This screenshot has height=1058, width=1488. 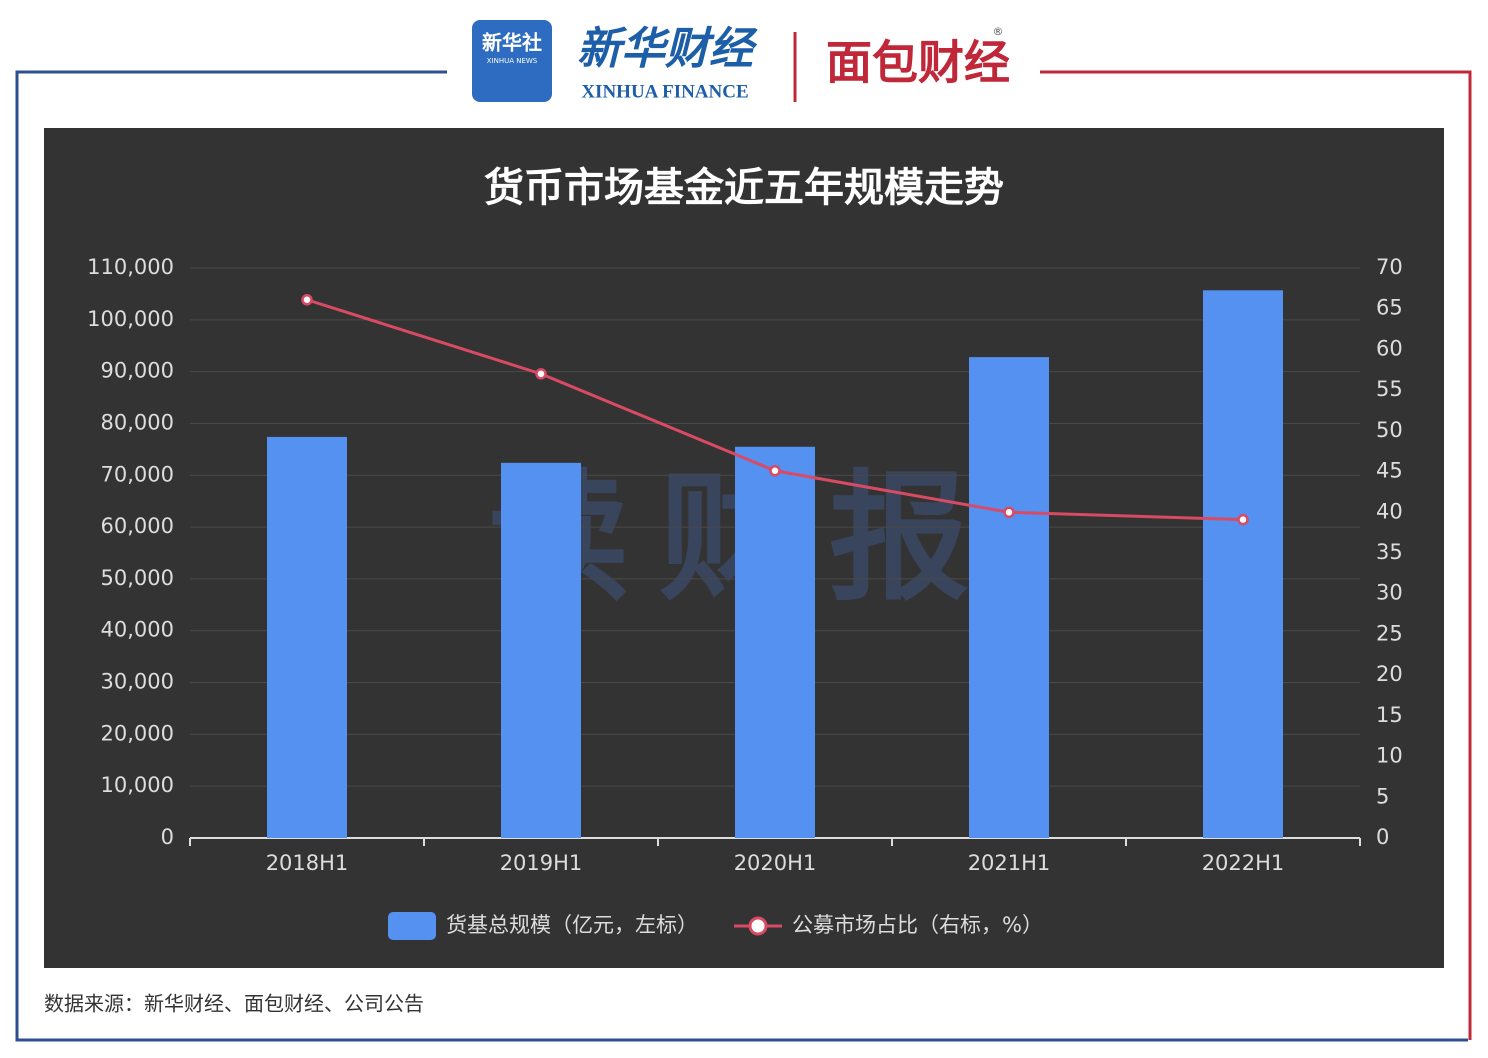 What do you see at coordinates (744, 188) in the screenshot?
I see `chart-title: 货币市场基金近五年规模走势` at bounding box center [744, 188].